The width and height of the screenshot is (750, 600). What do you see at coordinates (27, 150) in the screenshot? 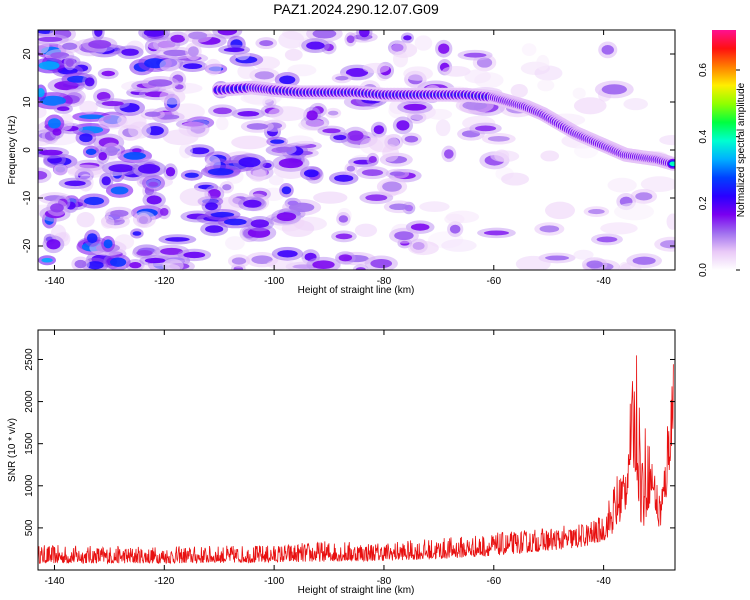
I see `y-tick-label: 0` at bounding box center [27, 150].